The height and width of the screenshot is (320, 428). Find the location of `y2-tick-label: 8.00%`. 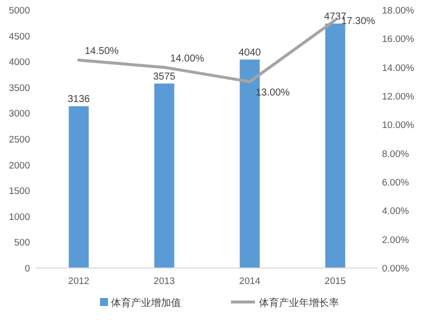

y2-tick-label: 8.00% is located at coordinates (396, 154).